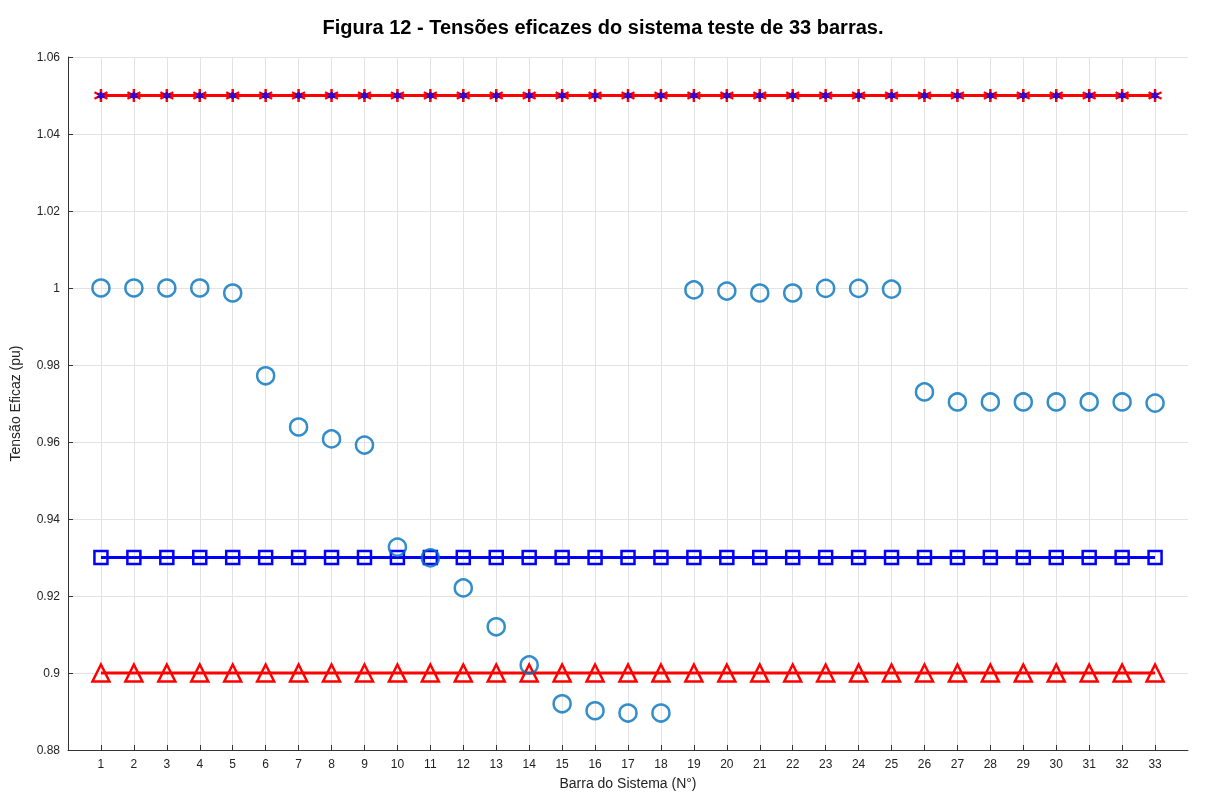  What do you see at coordinates (48, 519) in the screenshot?
I see `y-tick-label: 0.94` at bounding box center [48, 519].